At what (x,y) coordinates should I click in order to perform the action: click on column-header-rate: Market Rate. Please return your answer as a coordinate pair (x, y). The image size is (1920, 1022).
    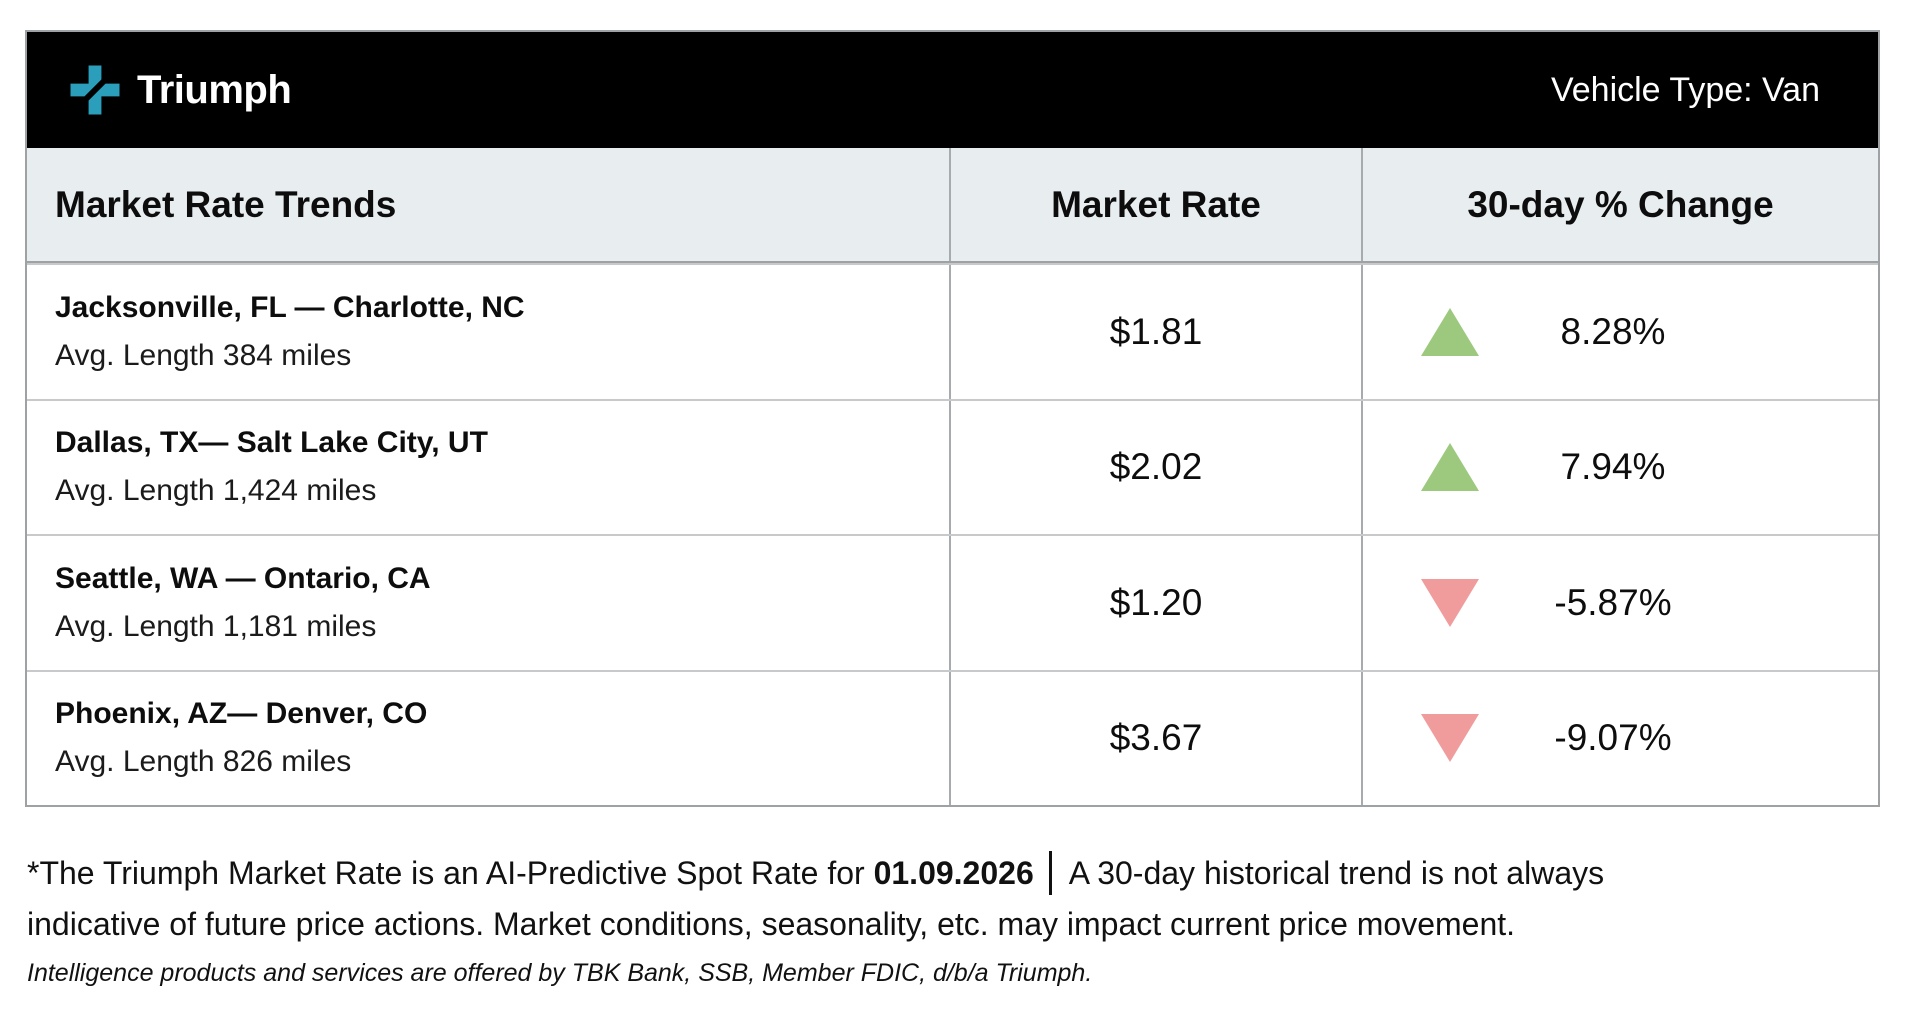
    Looking at the image, I should click on (1155, 204).